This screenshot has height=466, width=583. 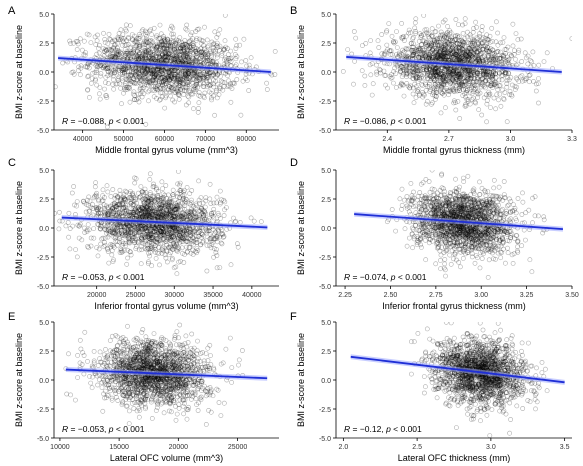 What do you see at coordinates (43, 102) in the screenshot?
I see `y-tick-label: -2.5` at bounding box center [43, 102].